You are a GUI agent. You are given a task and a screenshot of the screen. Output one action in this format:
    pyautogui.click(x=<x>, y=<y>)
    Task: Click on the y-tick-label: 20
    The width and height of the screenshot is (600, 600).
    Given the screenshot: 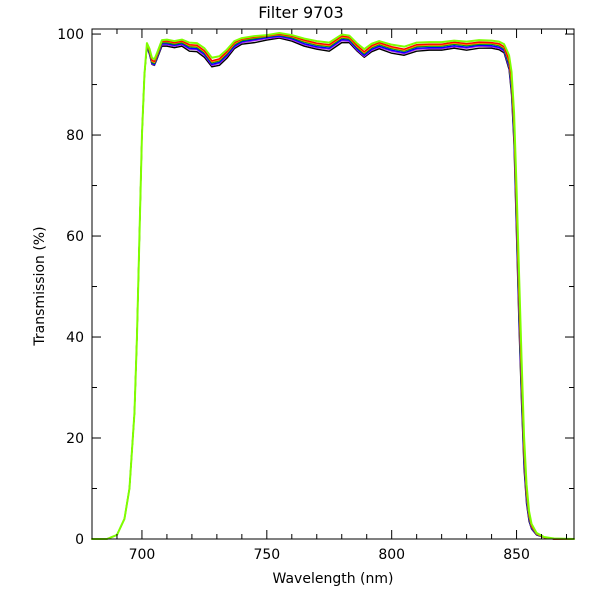 What is the action you would take?
    pyautogui.click(x=75, y=439)
    